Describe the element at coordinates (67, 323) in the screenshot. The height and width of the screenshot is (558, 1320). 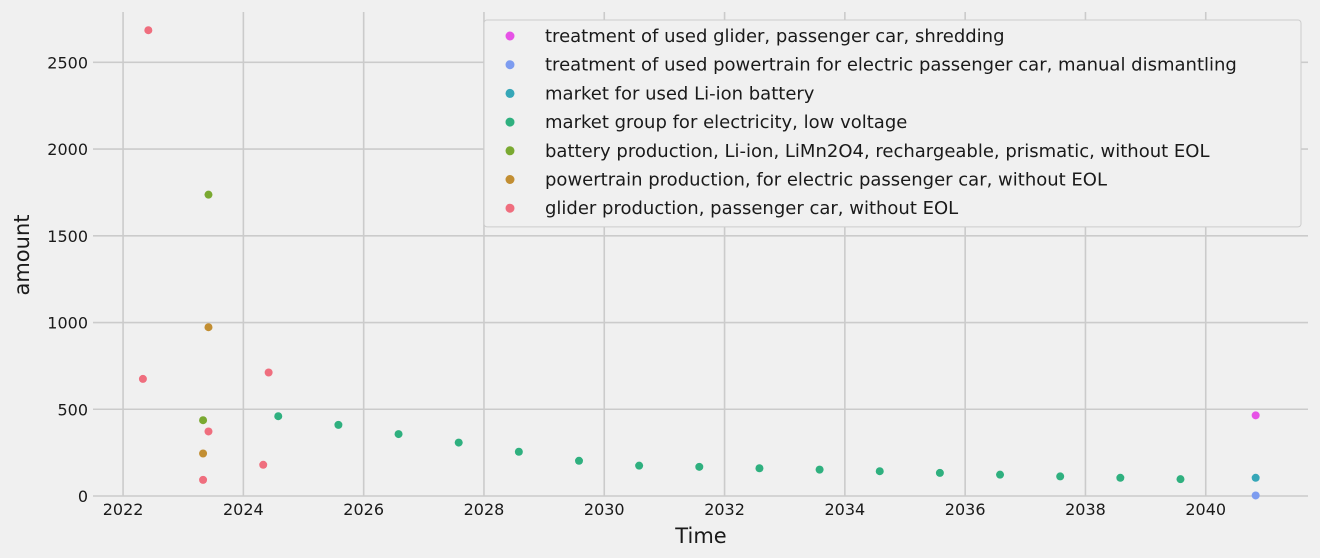
I see `y-tick-label: 1000` at that location.